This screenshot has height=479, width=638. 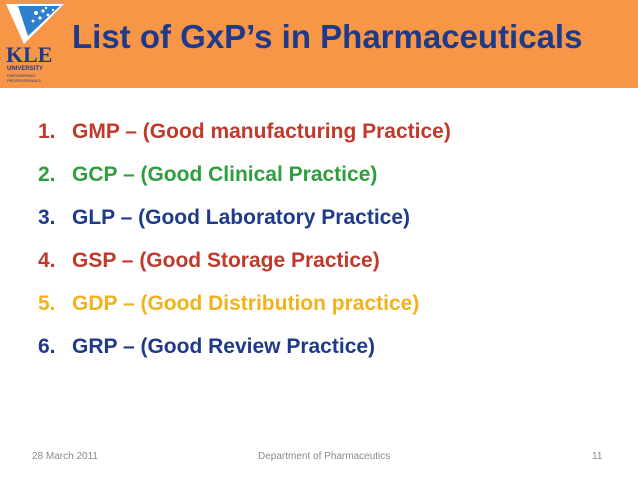 I want to click on list-item: 3. GLP – (Good Laboratory Practice), so click(x=244, y=222).